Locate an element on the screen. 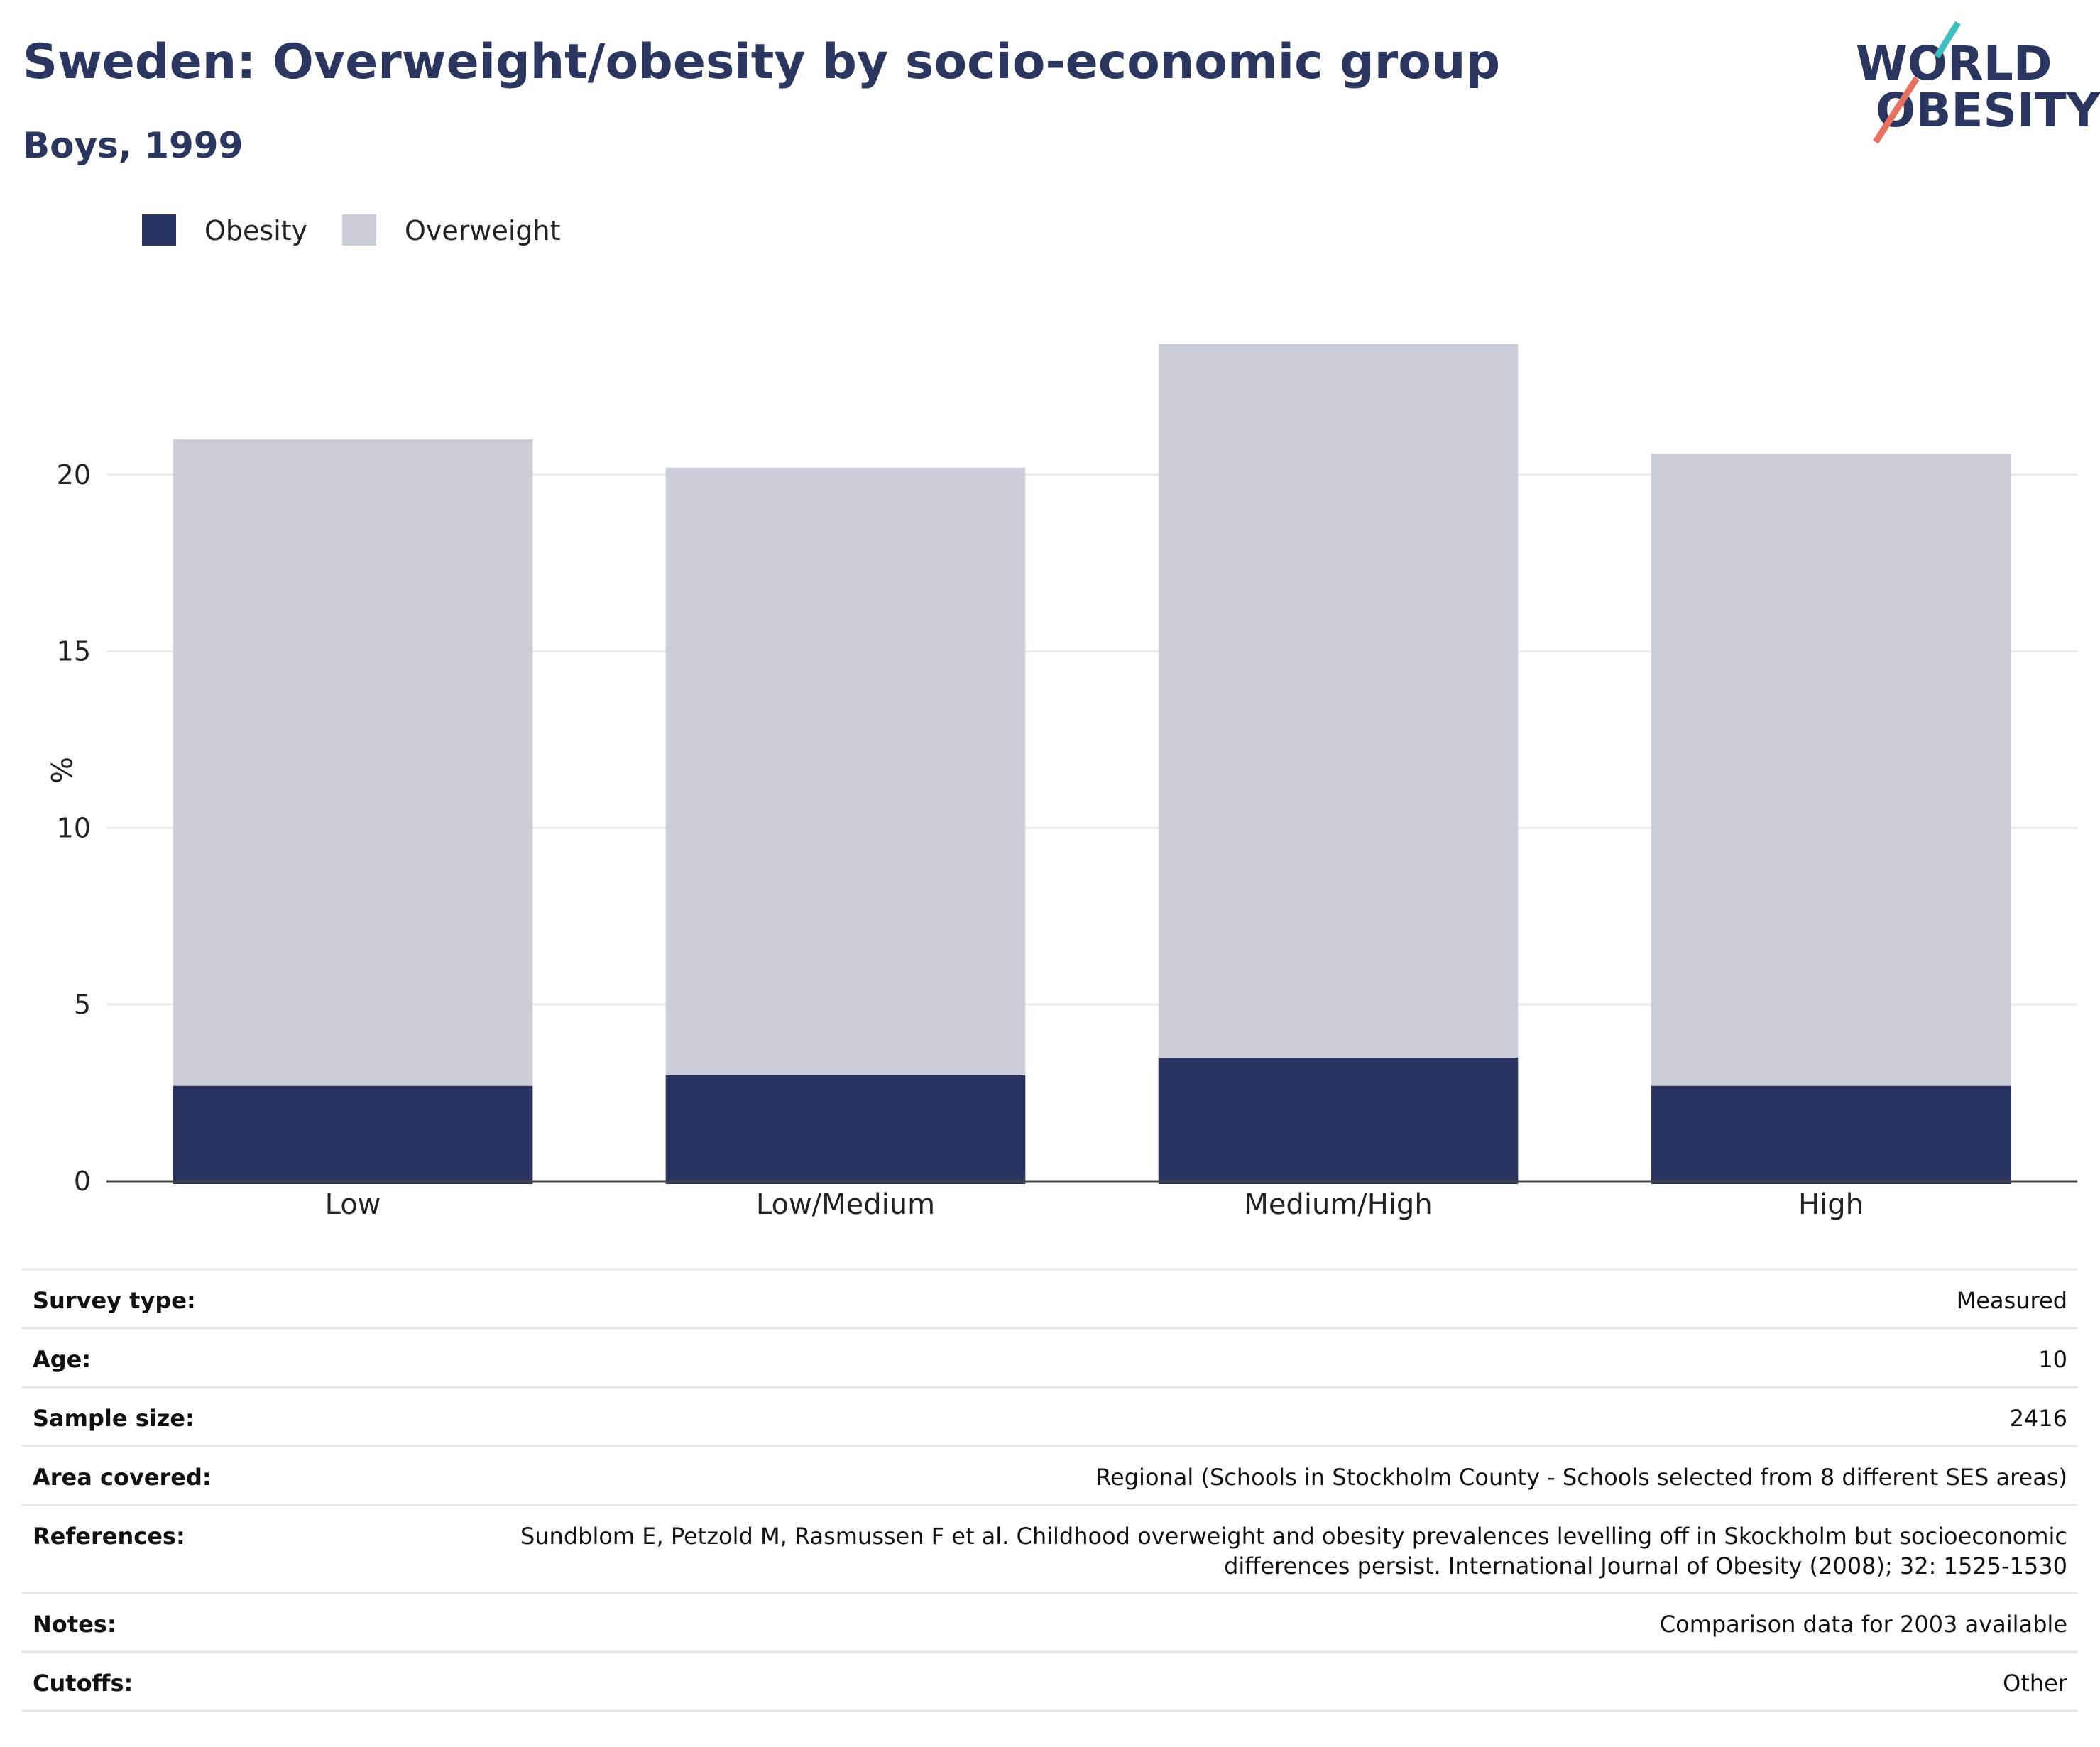 The height and width of the screenshot is (1747, 2100). y-tick-label: 5 is located at coordinates (82, 1004).